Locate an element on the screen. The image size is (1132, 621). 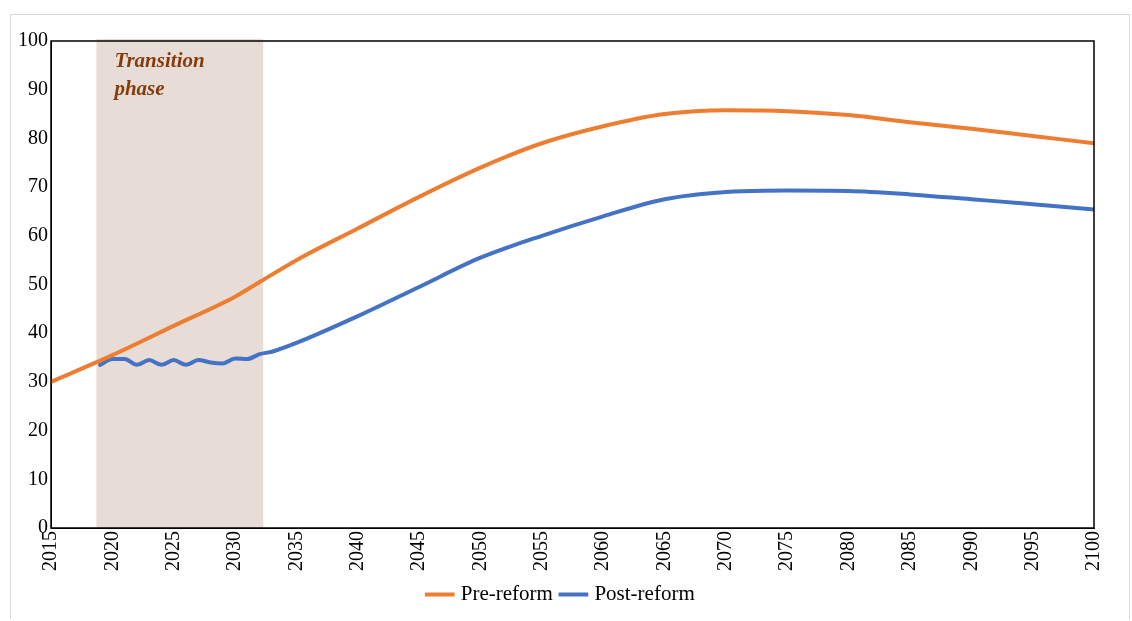
y-tick-label: 100 is located at coordinates (33, 39).